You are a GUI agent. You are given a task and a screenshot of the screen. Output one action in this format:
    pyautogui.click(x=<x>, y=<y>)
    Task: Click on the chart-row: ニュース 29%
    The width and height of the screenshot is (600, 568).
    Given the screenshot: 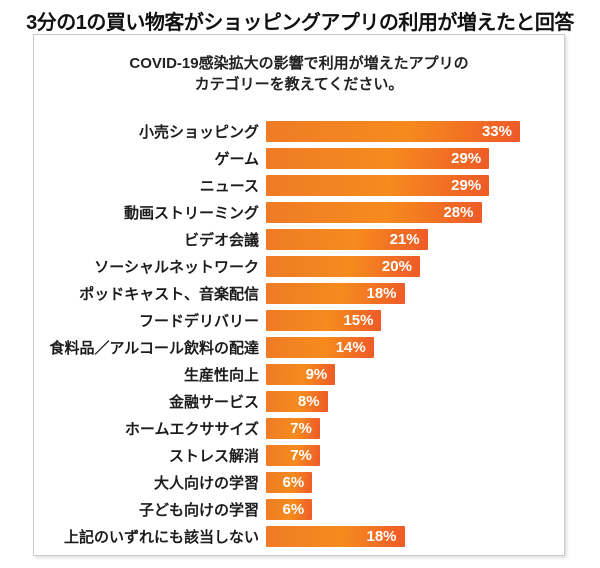 What is the action you would take?
    pyautogui.click(x=299, y=185)
    